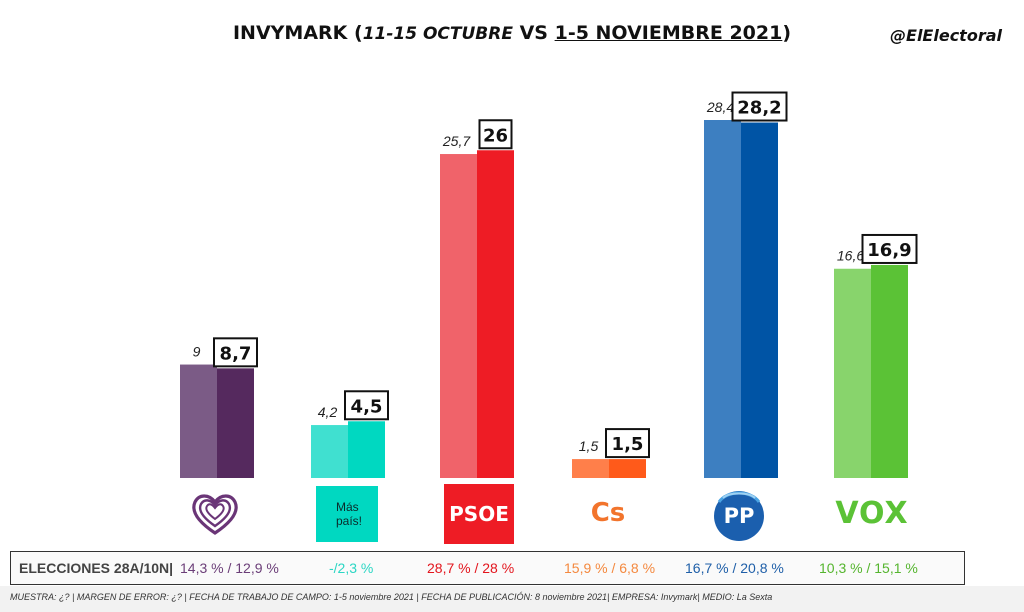  I want to click on mas-pais-logo: Más país!, so click(347, 514).